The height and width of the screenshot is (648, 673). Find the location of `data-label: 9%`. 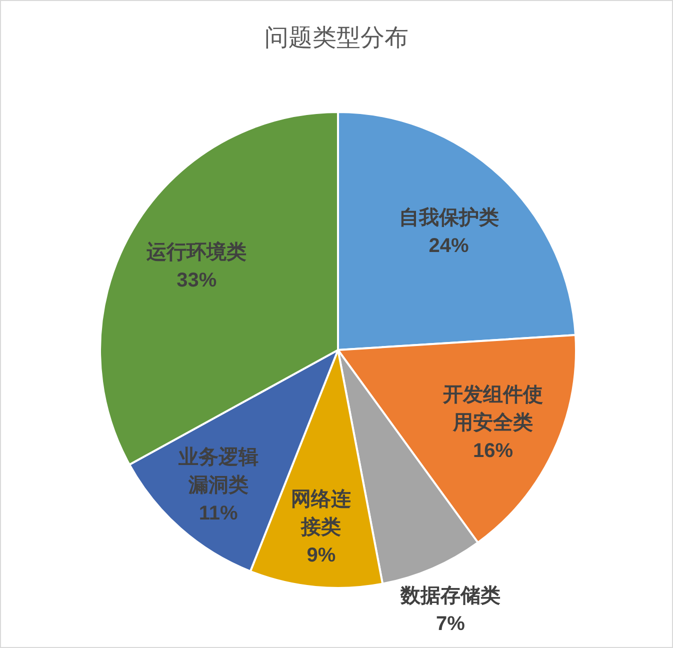

data-label: 9% is located at coordinates (321, 555).